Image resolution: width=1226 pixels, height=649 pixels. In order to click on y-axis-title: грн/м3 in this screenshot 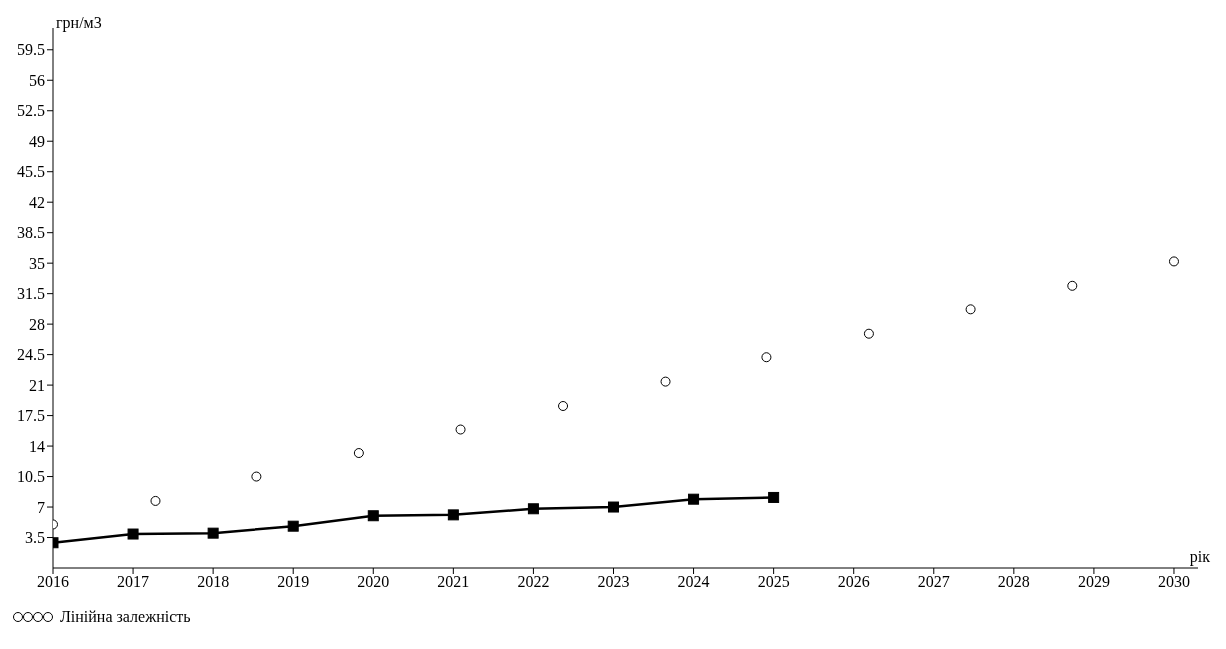, I will do `click(79, 23)`.